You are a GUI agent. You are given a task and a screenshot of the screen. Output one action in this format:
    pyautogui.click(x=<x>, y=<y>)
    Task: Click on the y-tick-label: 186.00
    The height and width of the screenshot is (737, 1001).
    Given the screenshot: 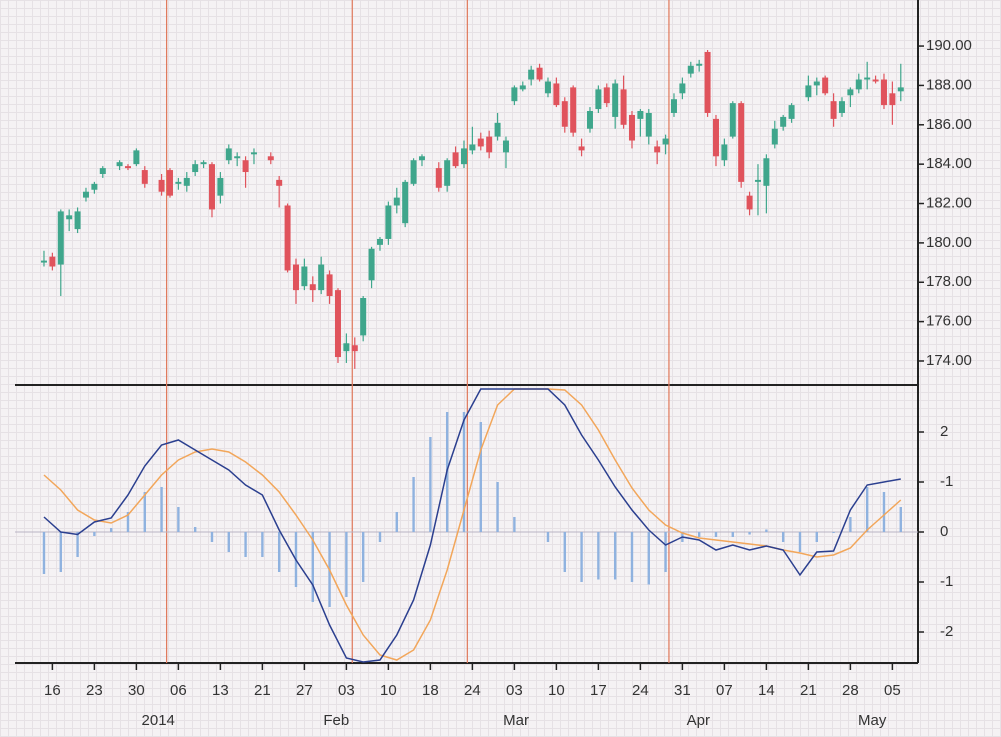 What is the action you would take?
    pyautogui.click(x=949, y=124)
    